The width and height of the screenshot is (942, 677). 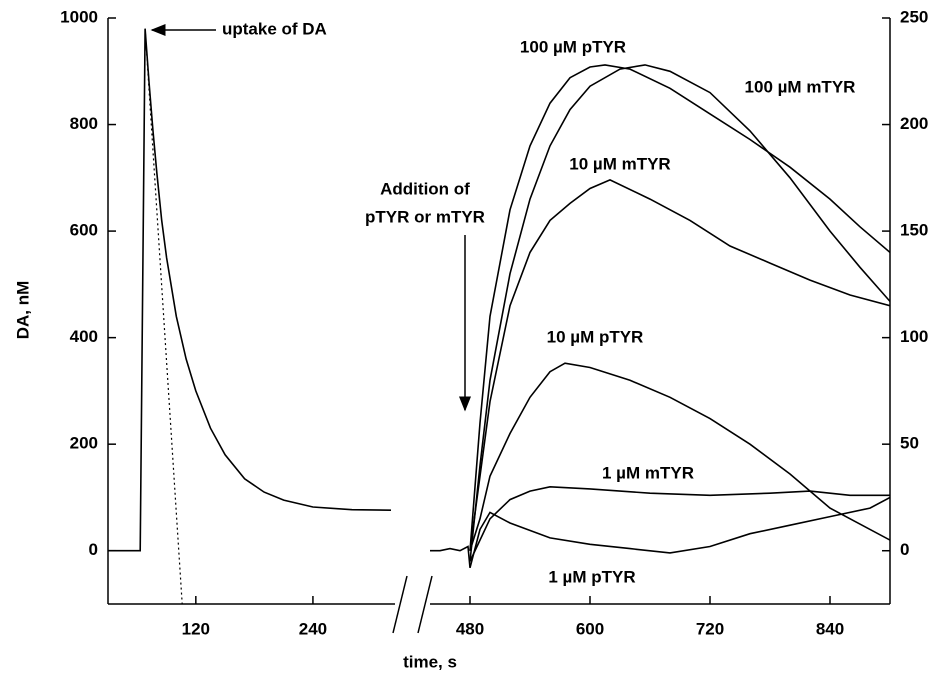 What do you see at coordinates (196, 628) in the screenshot?
I see `x-tick-label: 120` at bounding box center [196, 628].